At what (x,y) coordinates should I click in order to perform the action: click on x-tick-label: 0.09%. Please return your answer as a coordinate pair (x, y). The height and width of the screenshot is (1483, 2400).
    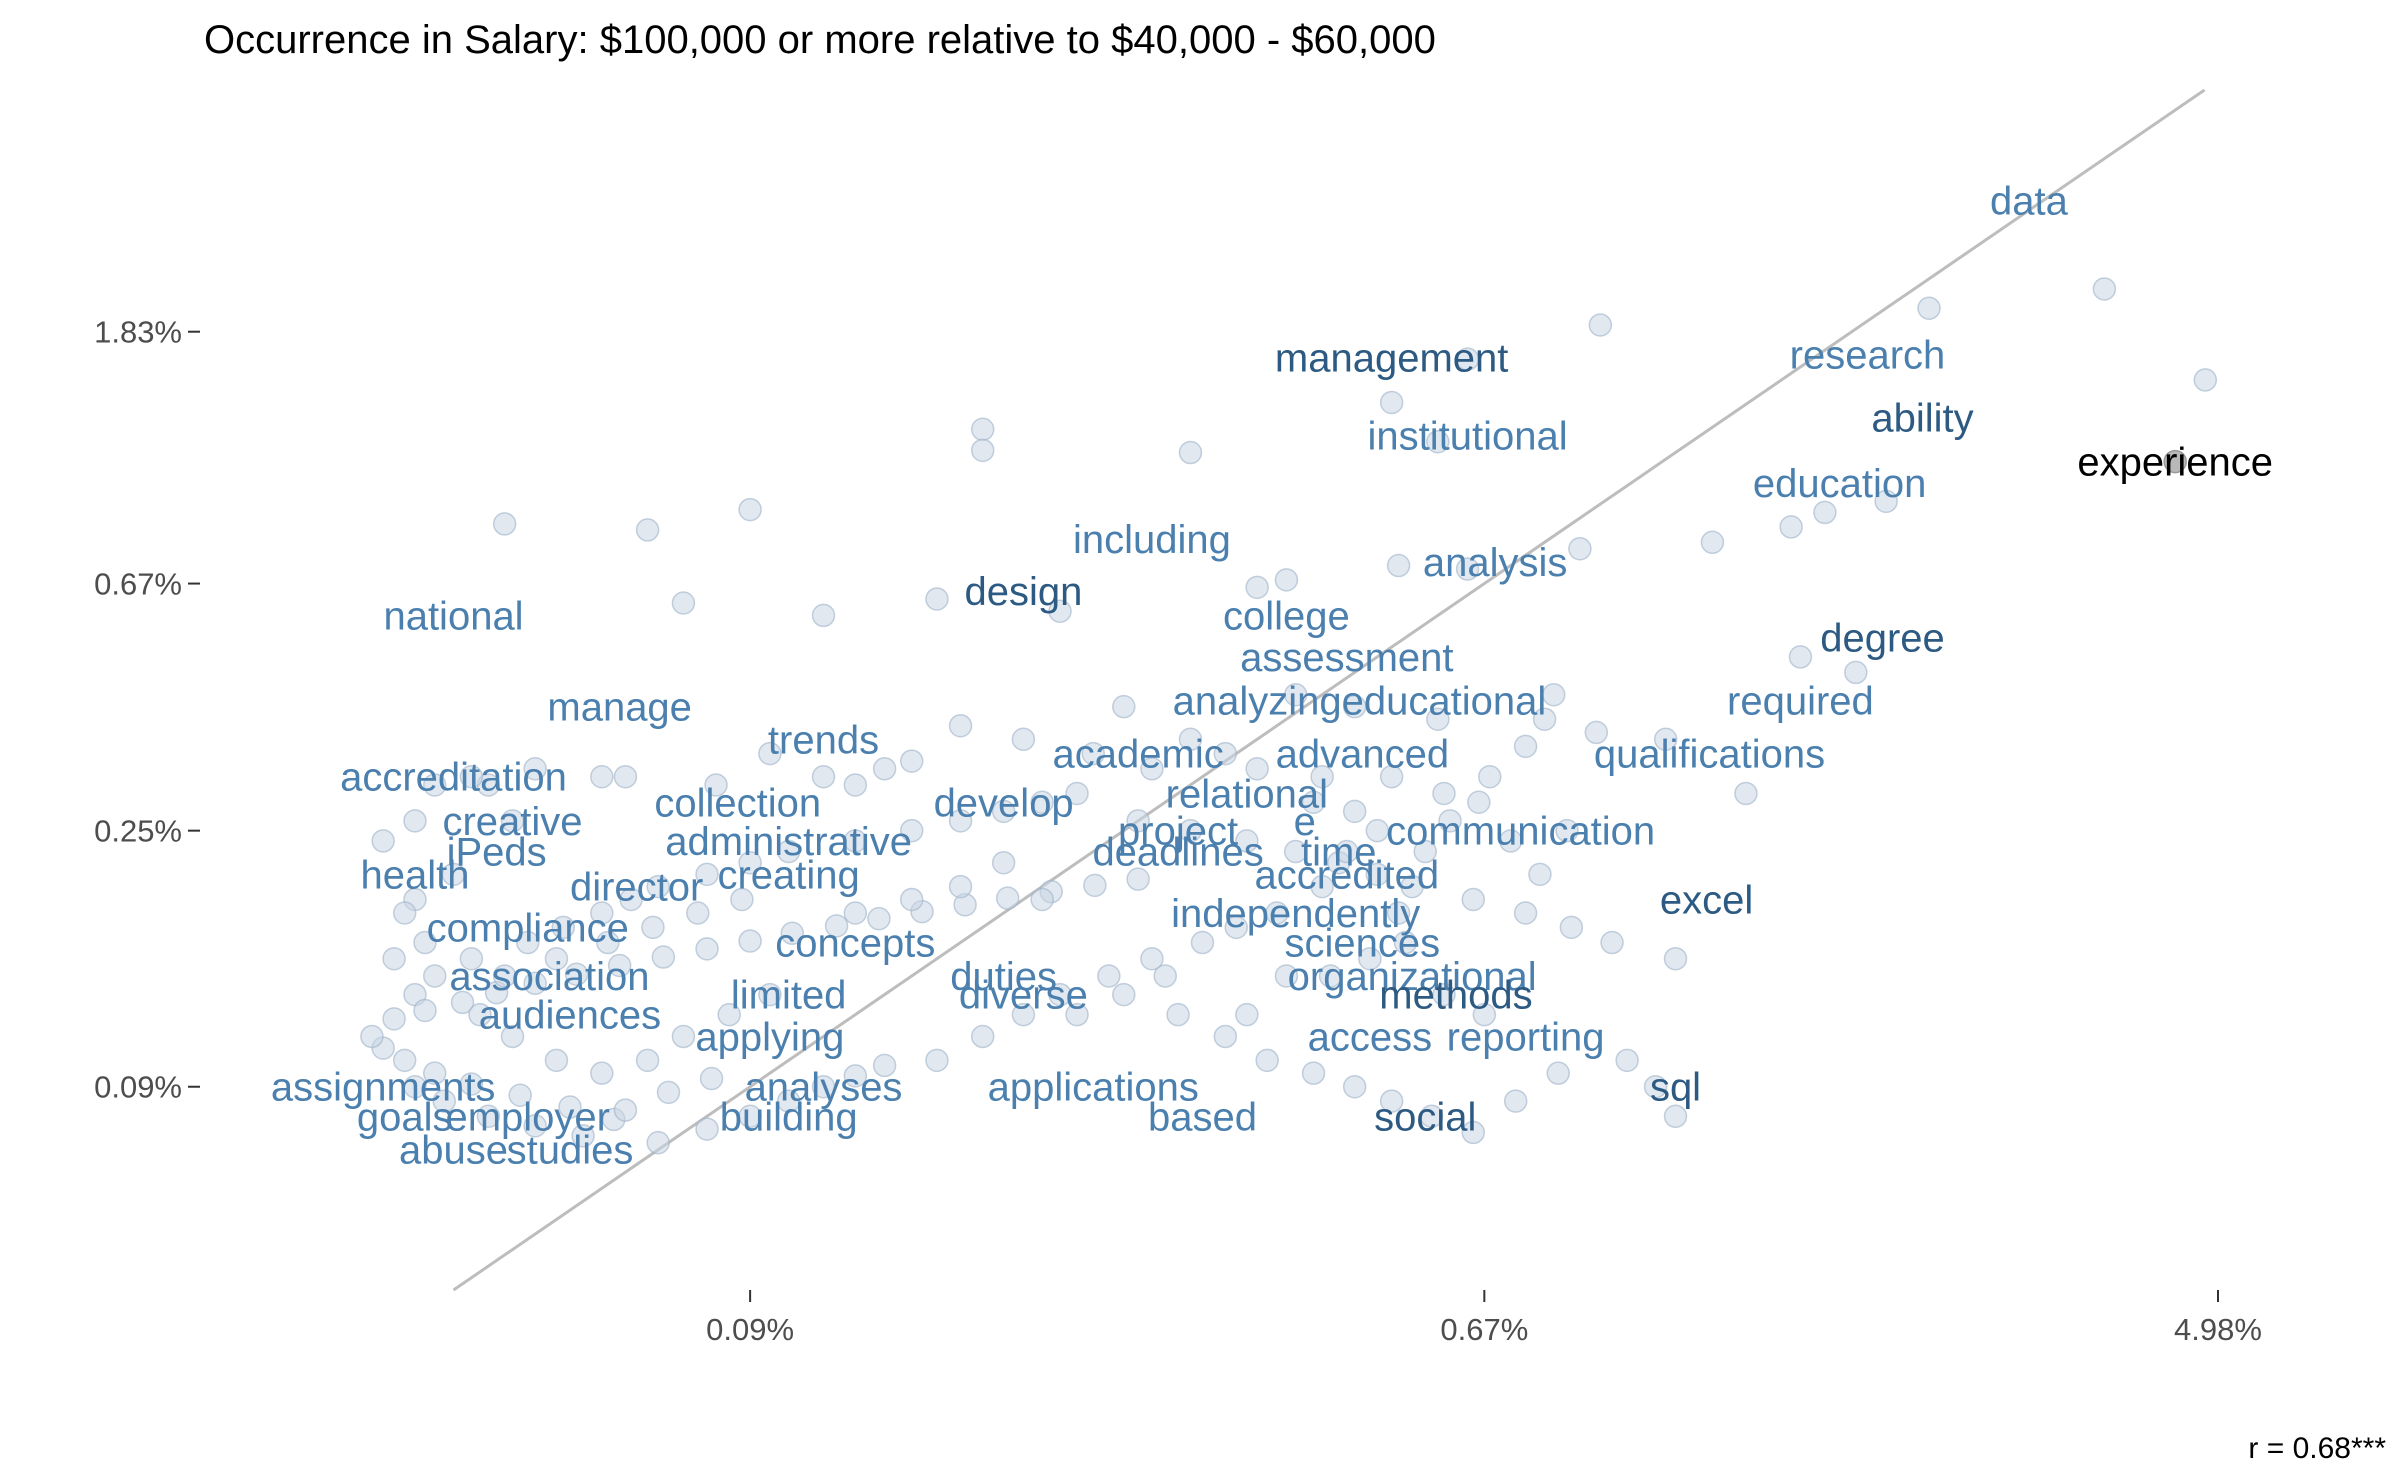
    Looking at the image, I should click on (750, 1329).